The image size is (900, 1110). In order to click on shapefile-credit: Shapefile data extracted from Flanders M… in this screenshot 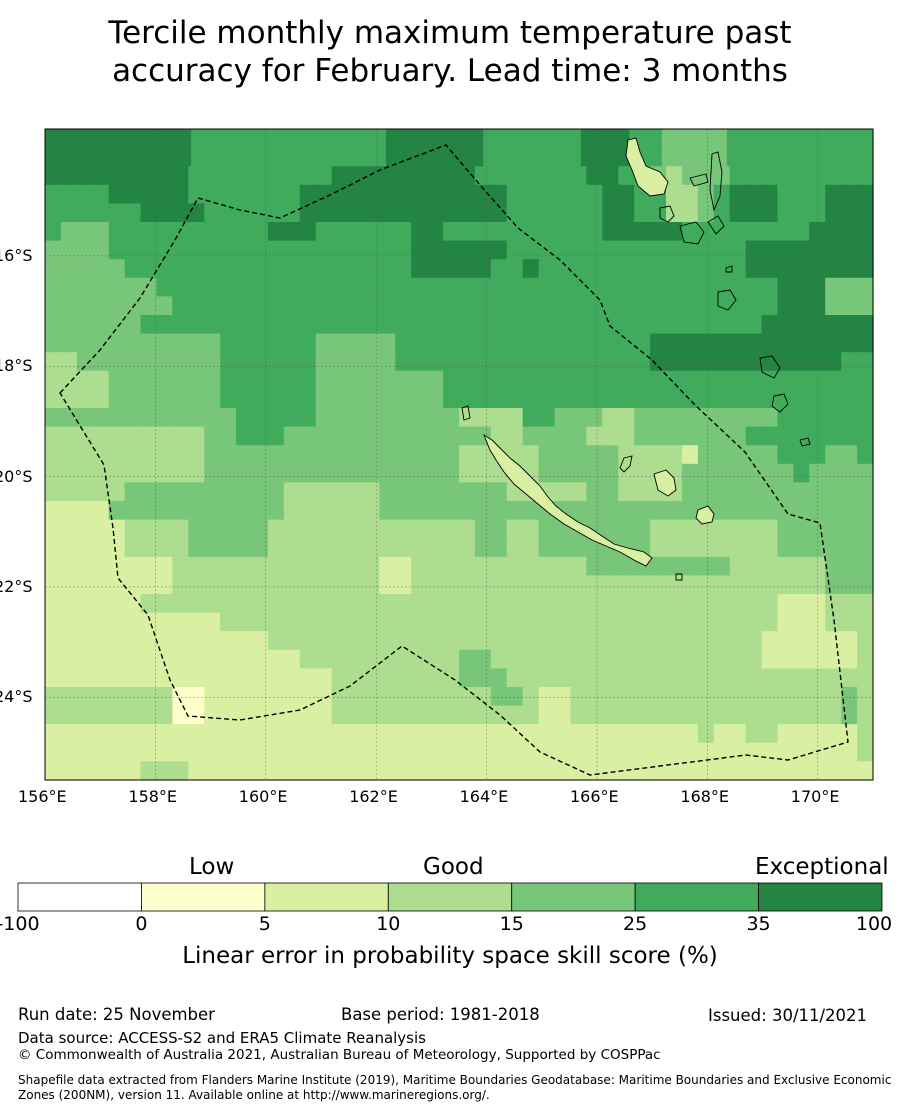, I will do `click(455, 1087)`.